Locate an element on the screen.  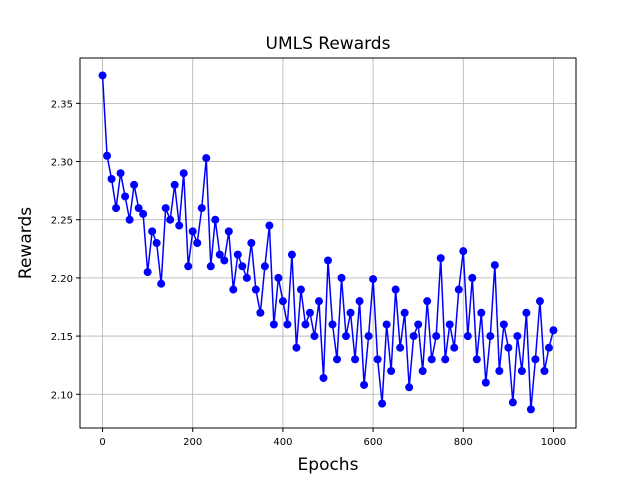
y-tick-label: 2.30 is located at coordinates (62, 163).